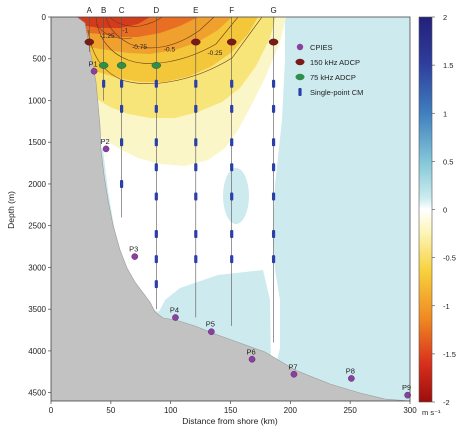 This screenshot has width=463, height=429. I want to click on colorbar-tick-label: -1, so click(446, 306).